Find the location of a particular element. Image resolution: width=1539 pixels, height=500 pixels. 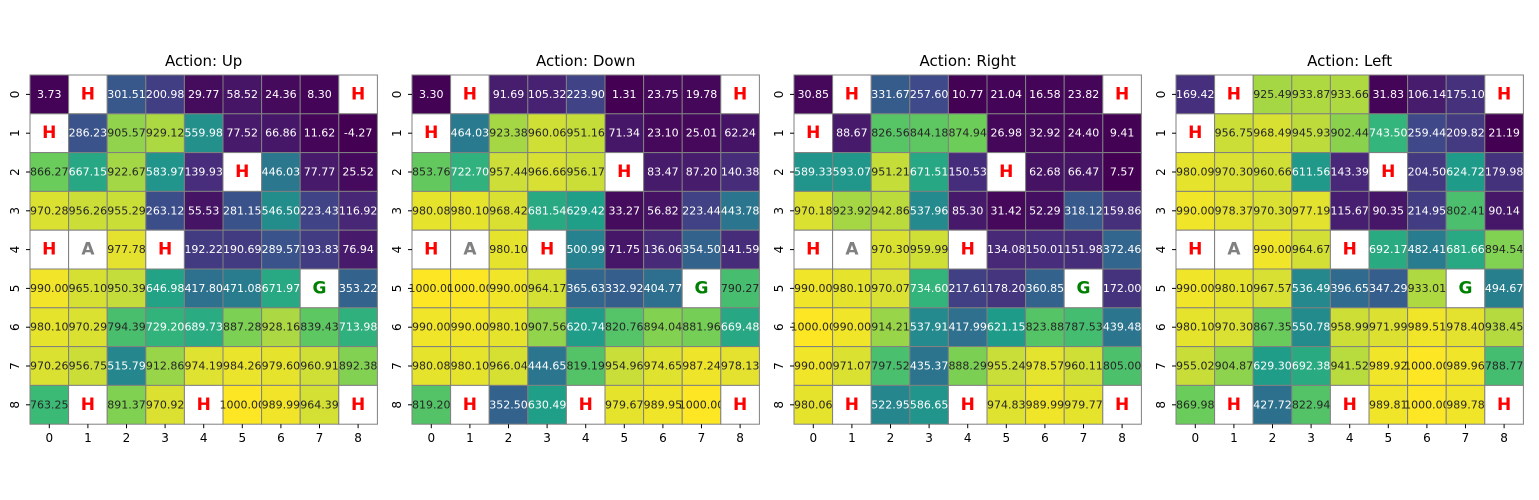

cell-value-label: 902.44 is located at coordinates (1349, 133).